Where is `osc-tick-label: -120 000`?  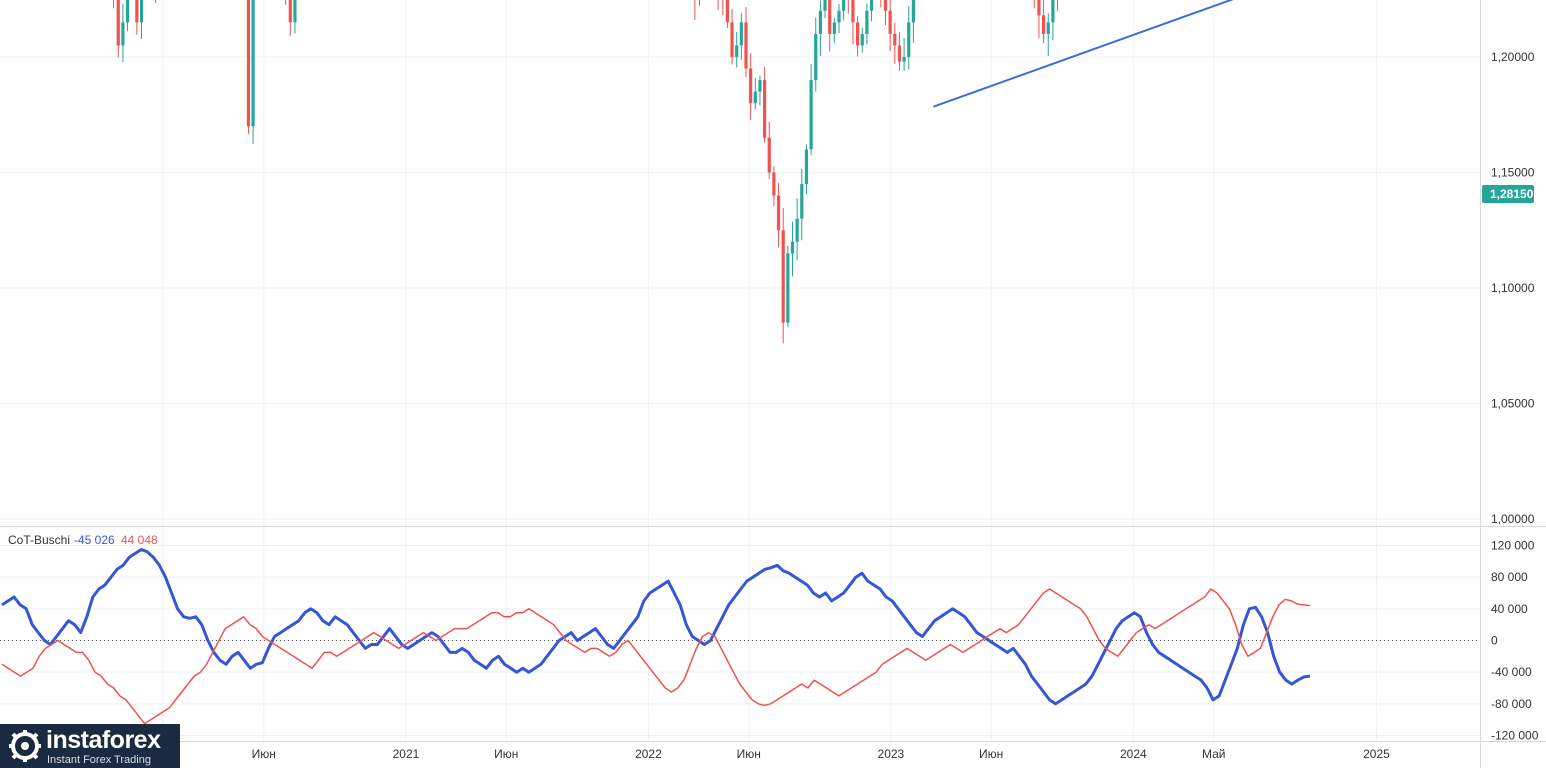
osc-tick-label: -120 000 is located at coordinates (1515, 736).